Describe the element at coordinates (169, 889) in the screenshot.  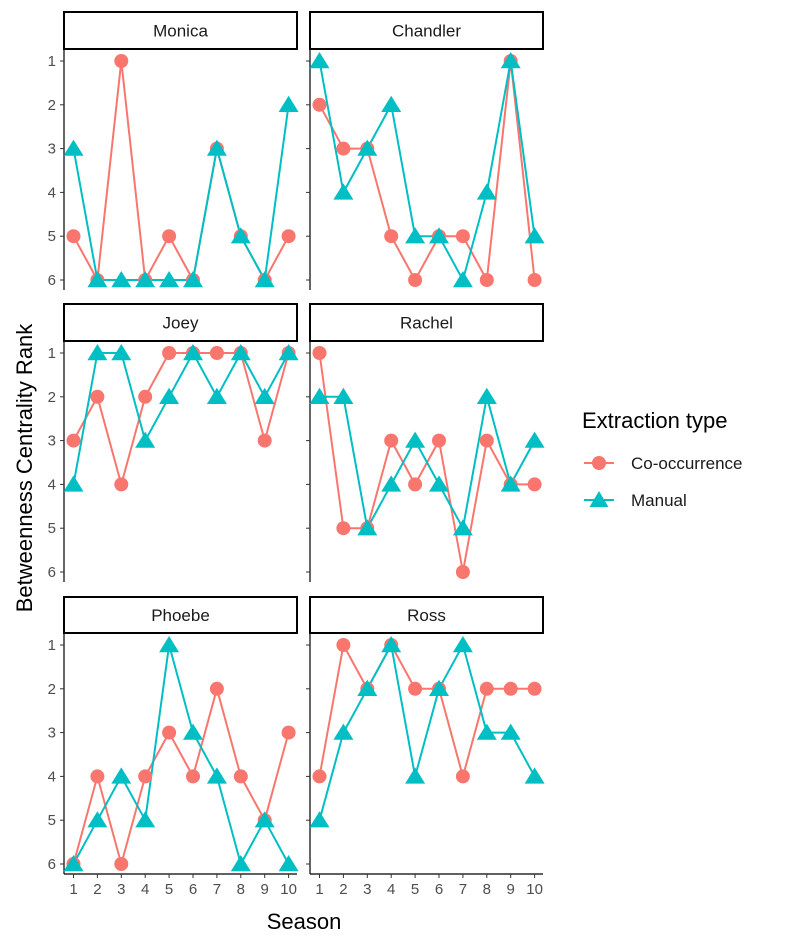
I see `x-tick-label: 5` at that location.